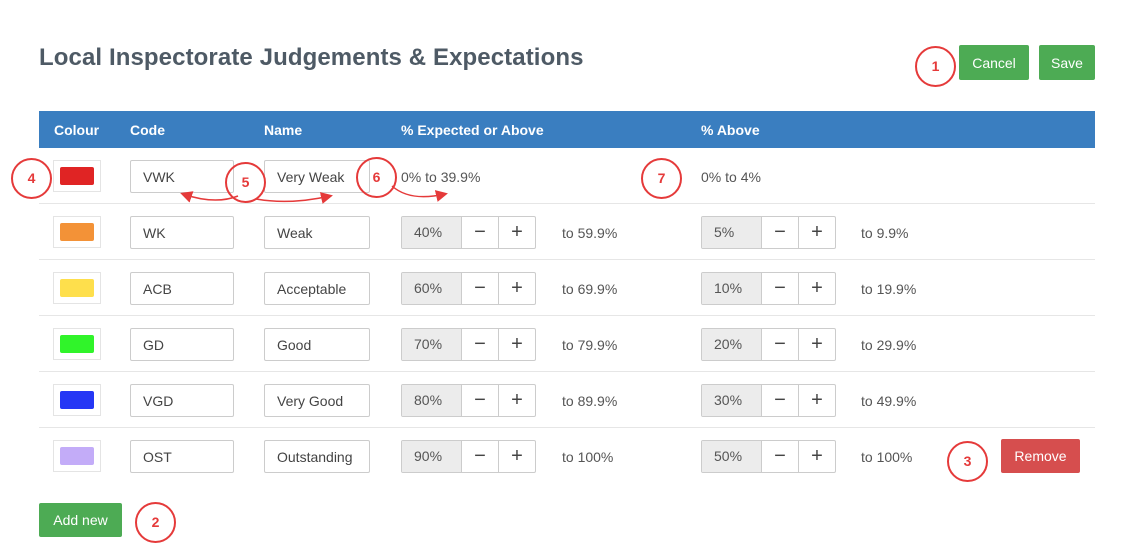 The width and height of the screenshot is (1133, 560). Describe the element at coordinates (732, 400) in the screenshot. I see `above-value: 30%` at that location.